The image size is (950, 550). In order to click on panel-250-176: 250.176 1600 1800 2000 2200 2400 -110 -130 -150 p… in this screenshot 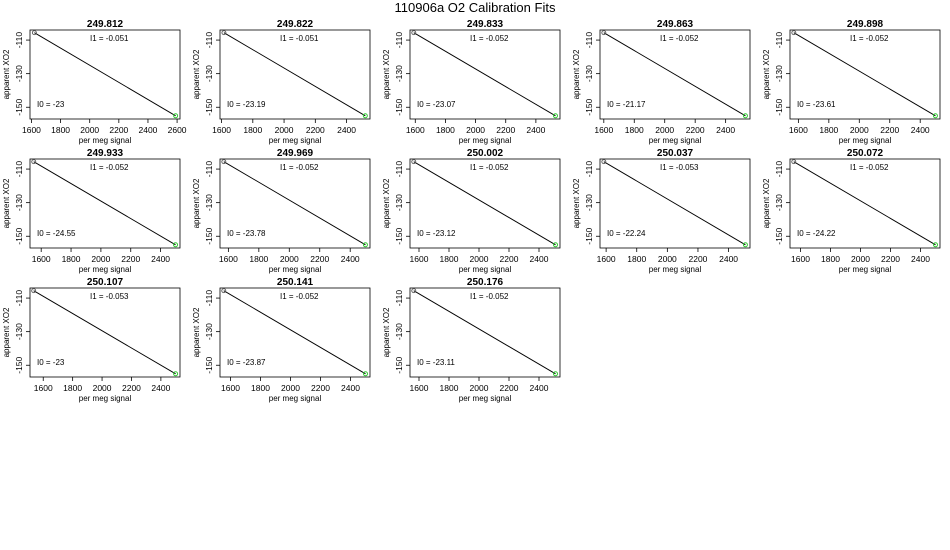, I will do `click(471, 340)`.